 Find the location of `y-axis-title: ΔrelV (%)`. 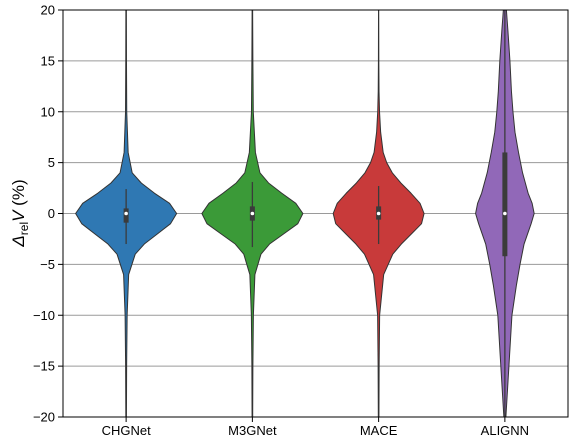

y-axis-title: ΔrelV (%) is located at coordinates (20, 213).